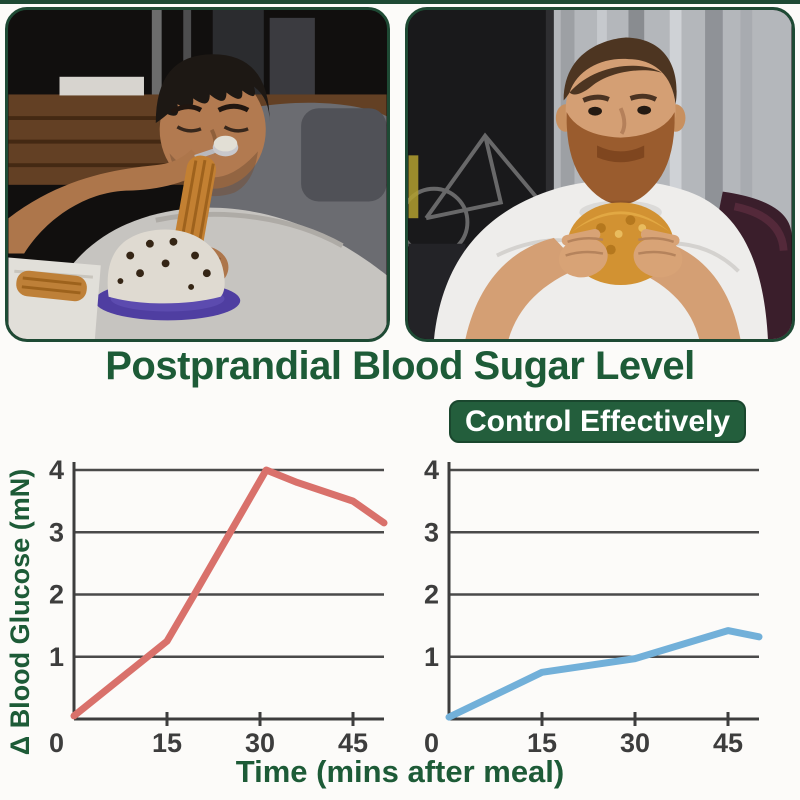 Image resolution: width=800 pixels, height=800 pixels. I want to click on control-effectively-badge: Control Effectively, so click(597, 421).